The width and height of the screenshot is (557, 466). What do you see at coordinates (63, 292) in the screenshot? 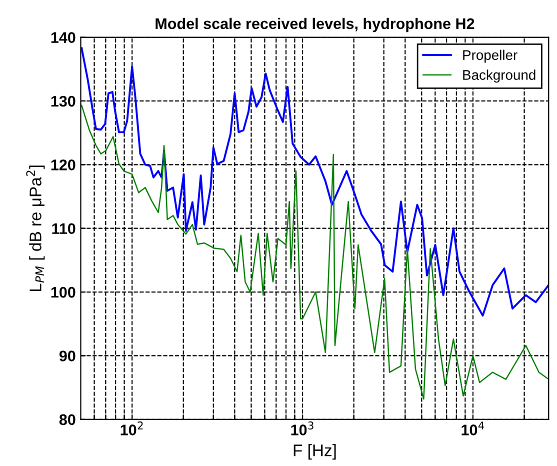
I see `y-tick-label: 100` at bounding box center [63, 292].